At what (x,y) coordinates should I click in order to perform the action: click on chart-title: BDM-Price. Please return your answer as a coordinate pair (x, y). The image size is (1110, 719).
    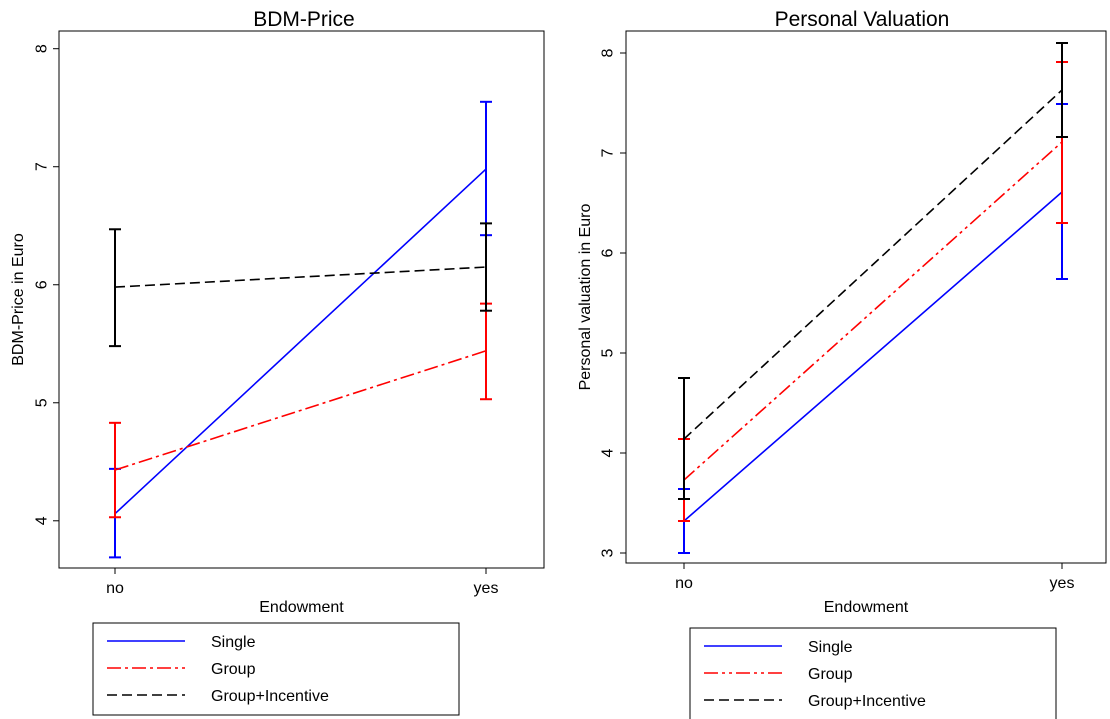
    Looking at the image, I should click on (304, 19).